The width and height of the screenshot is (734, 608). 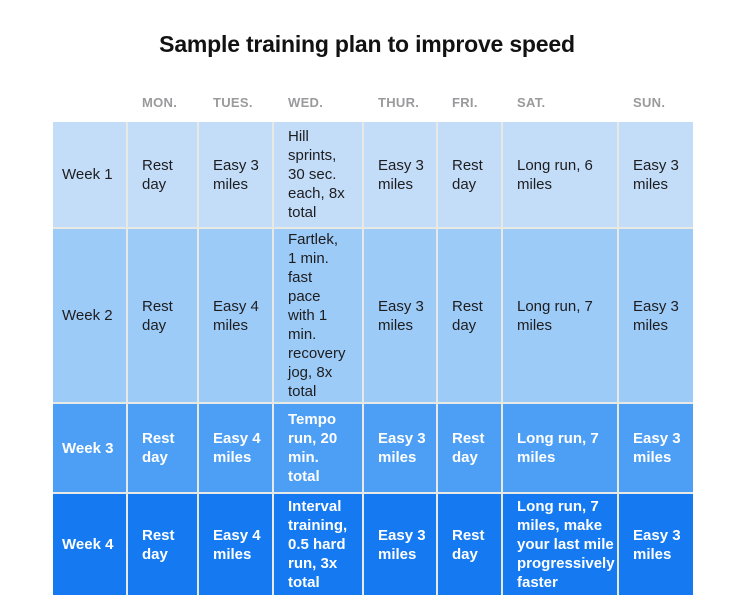 What do you see at coordinates (400, 315) in the screenshot?
I see `cell-w2-thur: Easy 3 miles` at bounding box center [400, 315].